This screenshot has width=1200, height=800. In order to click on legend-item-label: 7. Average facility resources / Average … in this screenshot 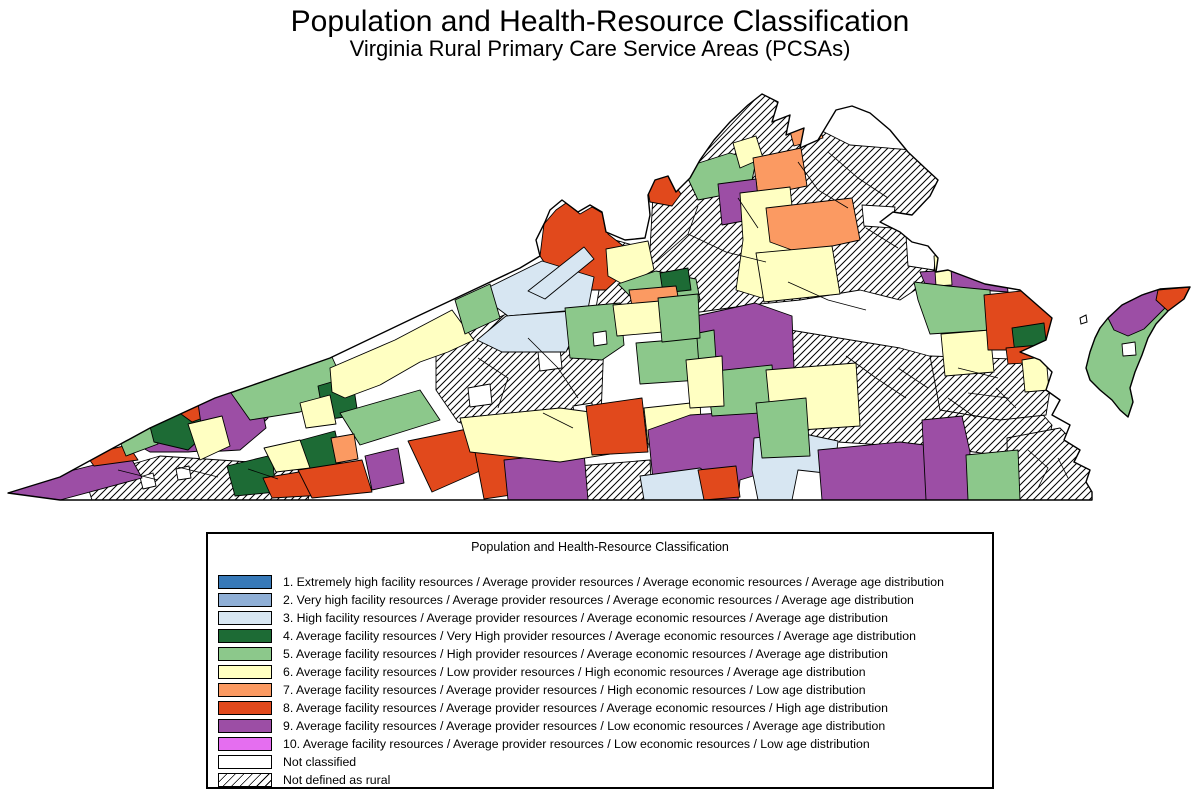, I will do `click(574, 690)`.